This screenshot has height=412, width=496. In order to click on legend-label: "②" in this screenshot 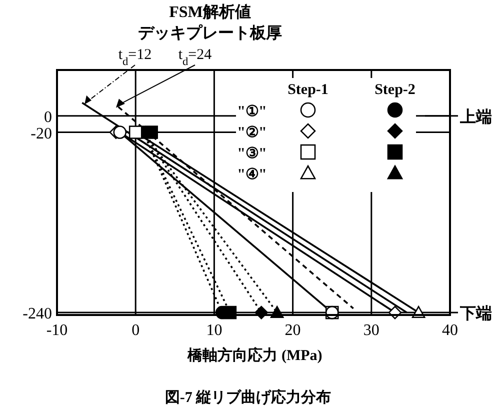, I will do `click(252, 133)`.